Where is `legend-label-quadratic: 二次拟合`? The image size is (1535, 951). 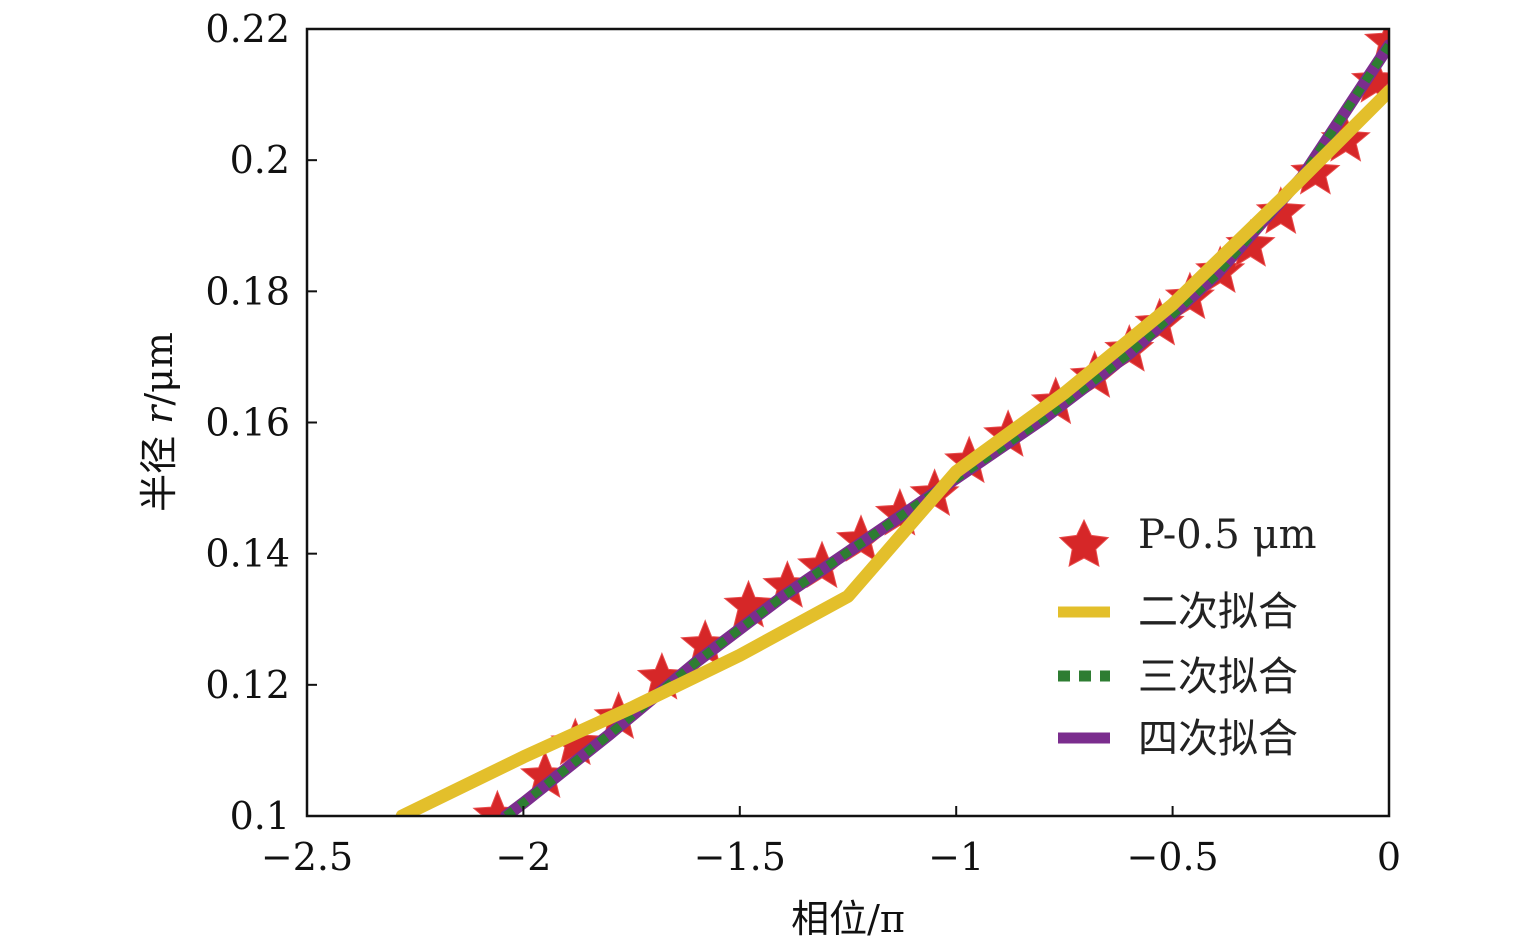
legend-label-quadratic: 二次拟合 is located at coordinates (1218, 612).